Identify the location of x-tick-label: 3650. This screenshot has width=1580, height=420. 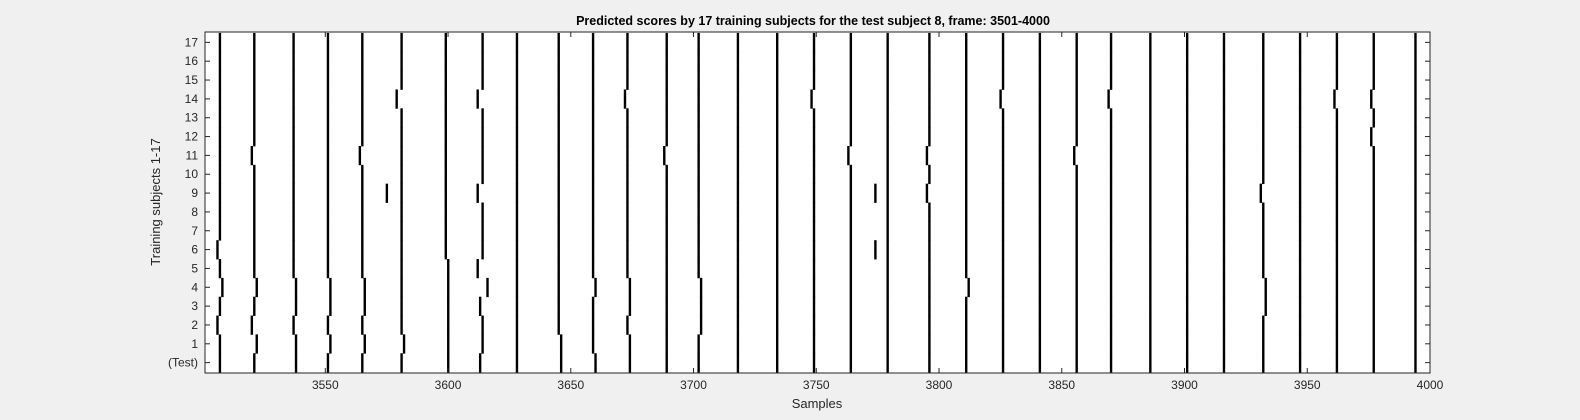
(570, 385).